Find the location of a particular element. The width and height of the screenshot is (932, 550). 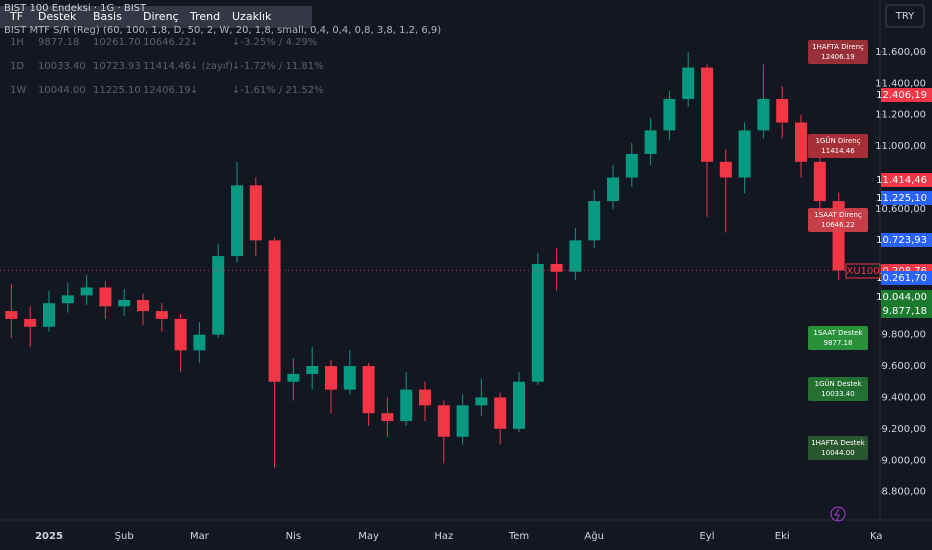

price-tag: 10.261,70 is located at coordinates (901, 278).